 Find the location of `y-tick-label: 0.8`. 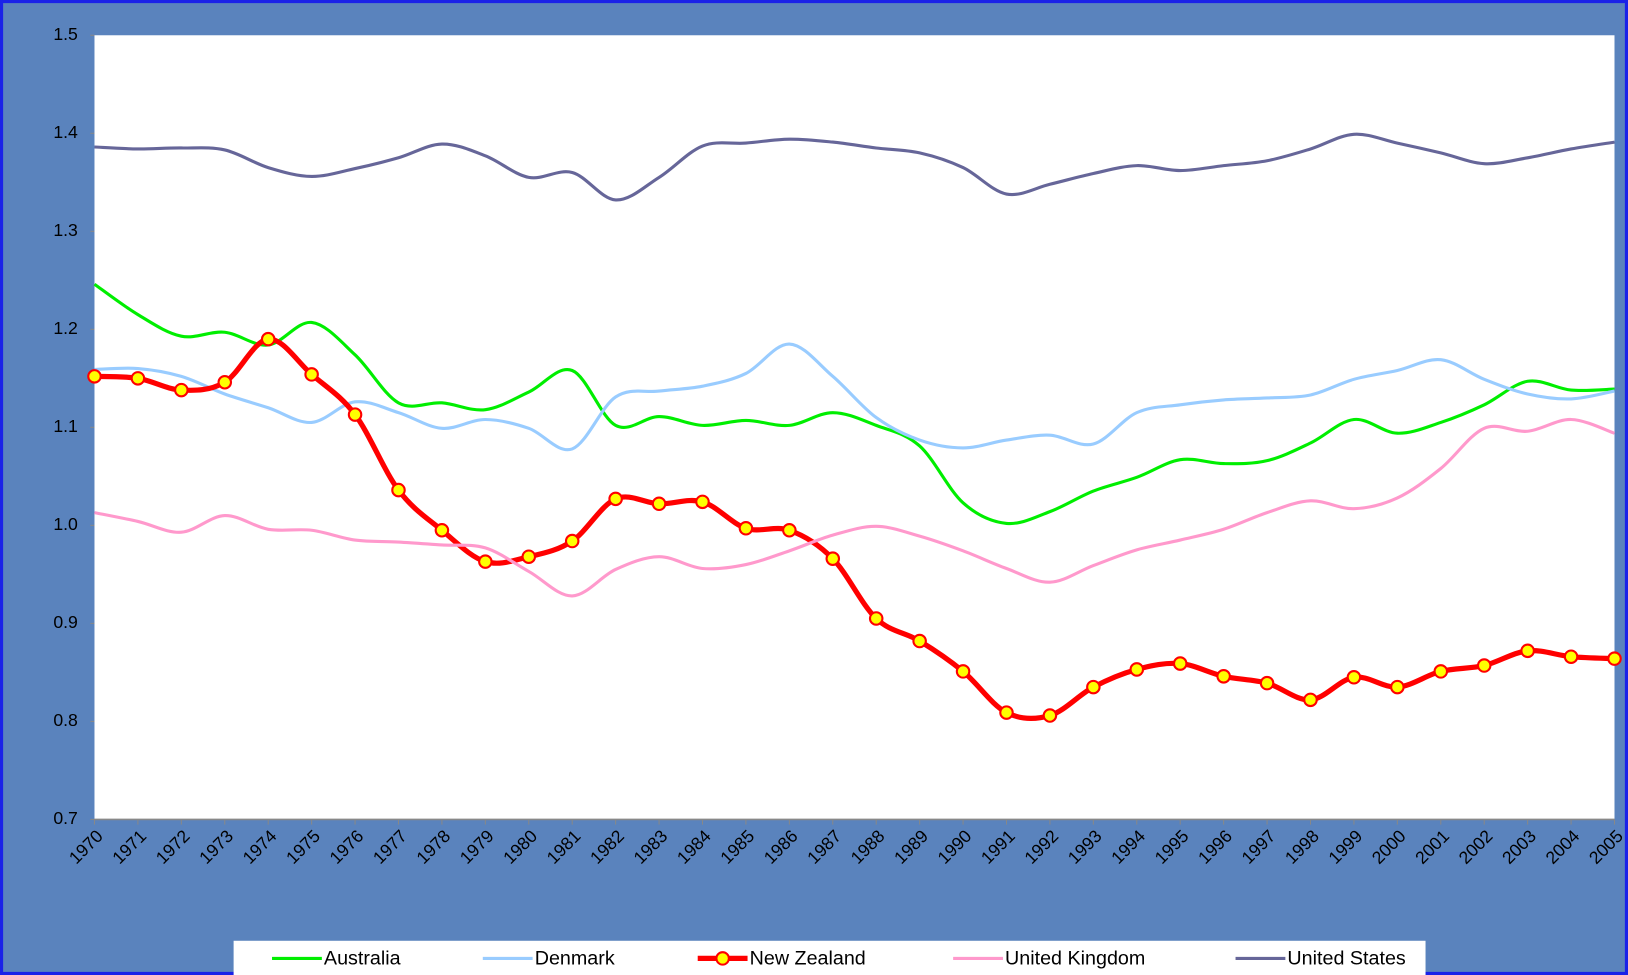

y-tick-label: 0.8 is located at coordinates (65, 720).